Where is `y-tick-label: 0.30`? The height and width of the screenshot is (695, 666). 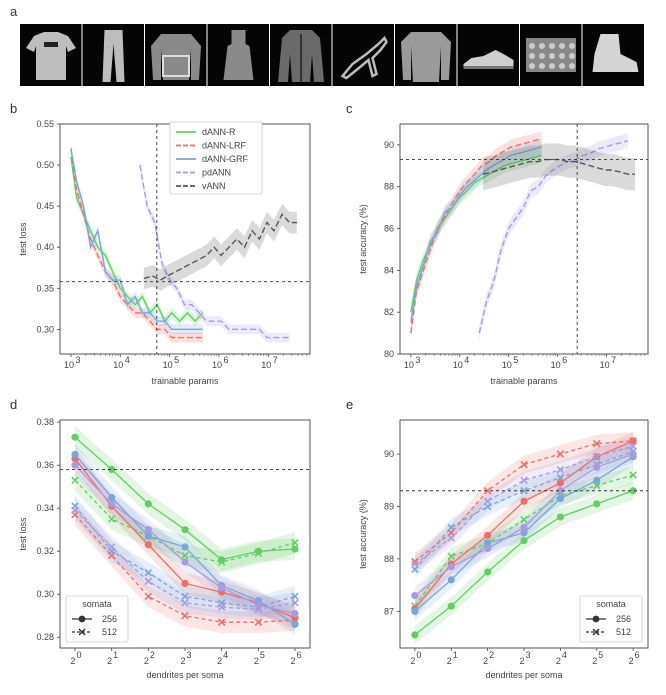
y-tick-label: 0.30 is located at coordinates (45, 329).